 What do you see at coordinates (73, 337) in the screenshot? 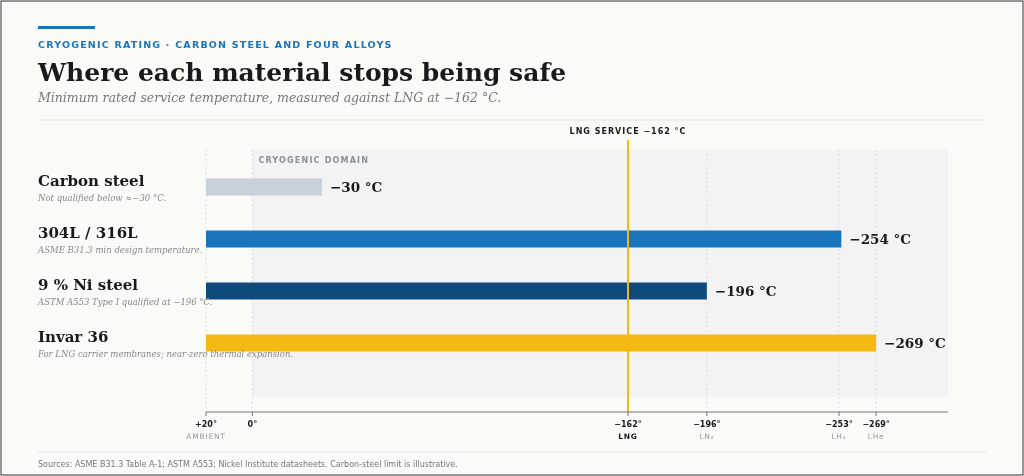
I see `y-tick-label: Invar 36` at bounding box center [73, 337].